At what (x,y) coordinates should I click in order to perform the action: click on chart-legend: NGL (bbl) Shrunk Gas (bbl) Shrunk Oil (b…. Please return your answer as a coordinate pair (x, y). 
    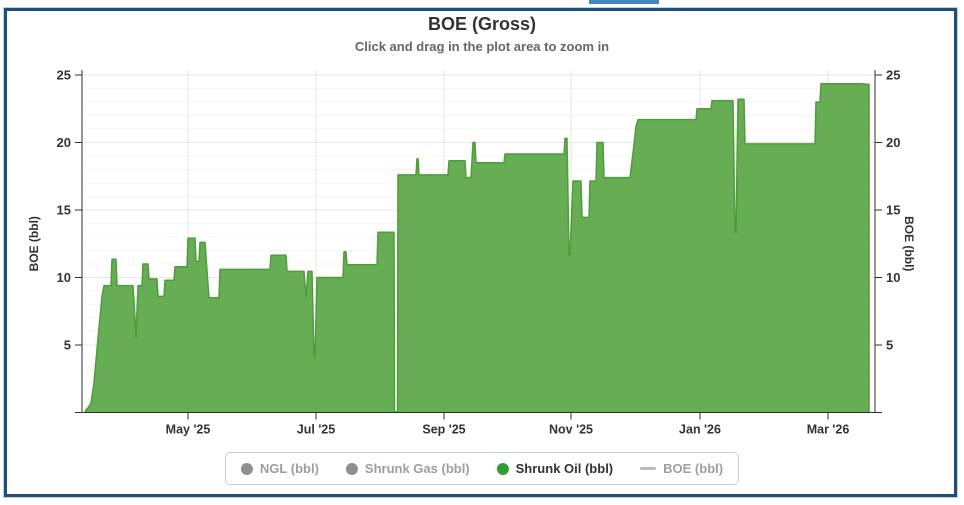
    Looking at the image, I should click on (482, 468).